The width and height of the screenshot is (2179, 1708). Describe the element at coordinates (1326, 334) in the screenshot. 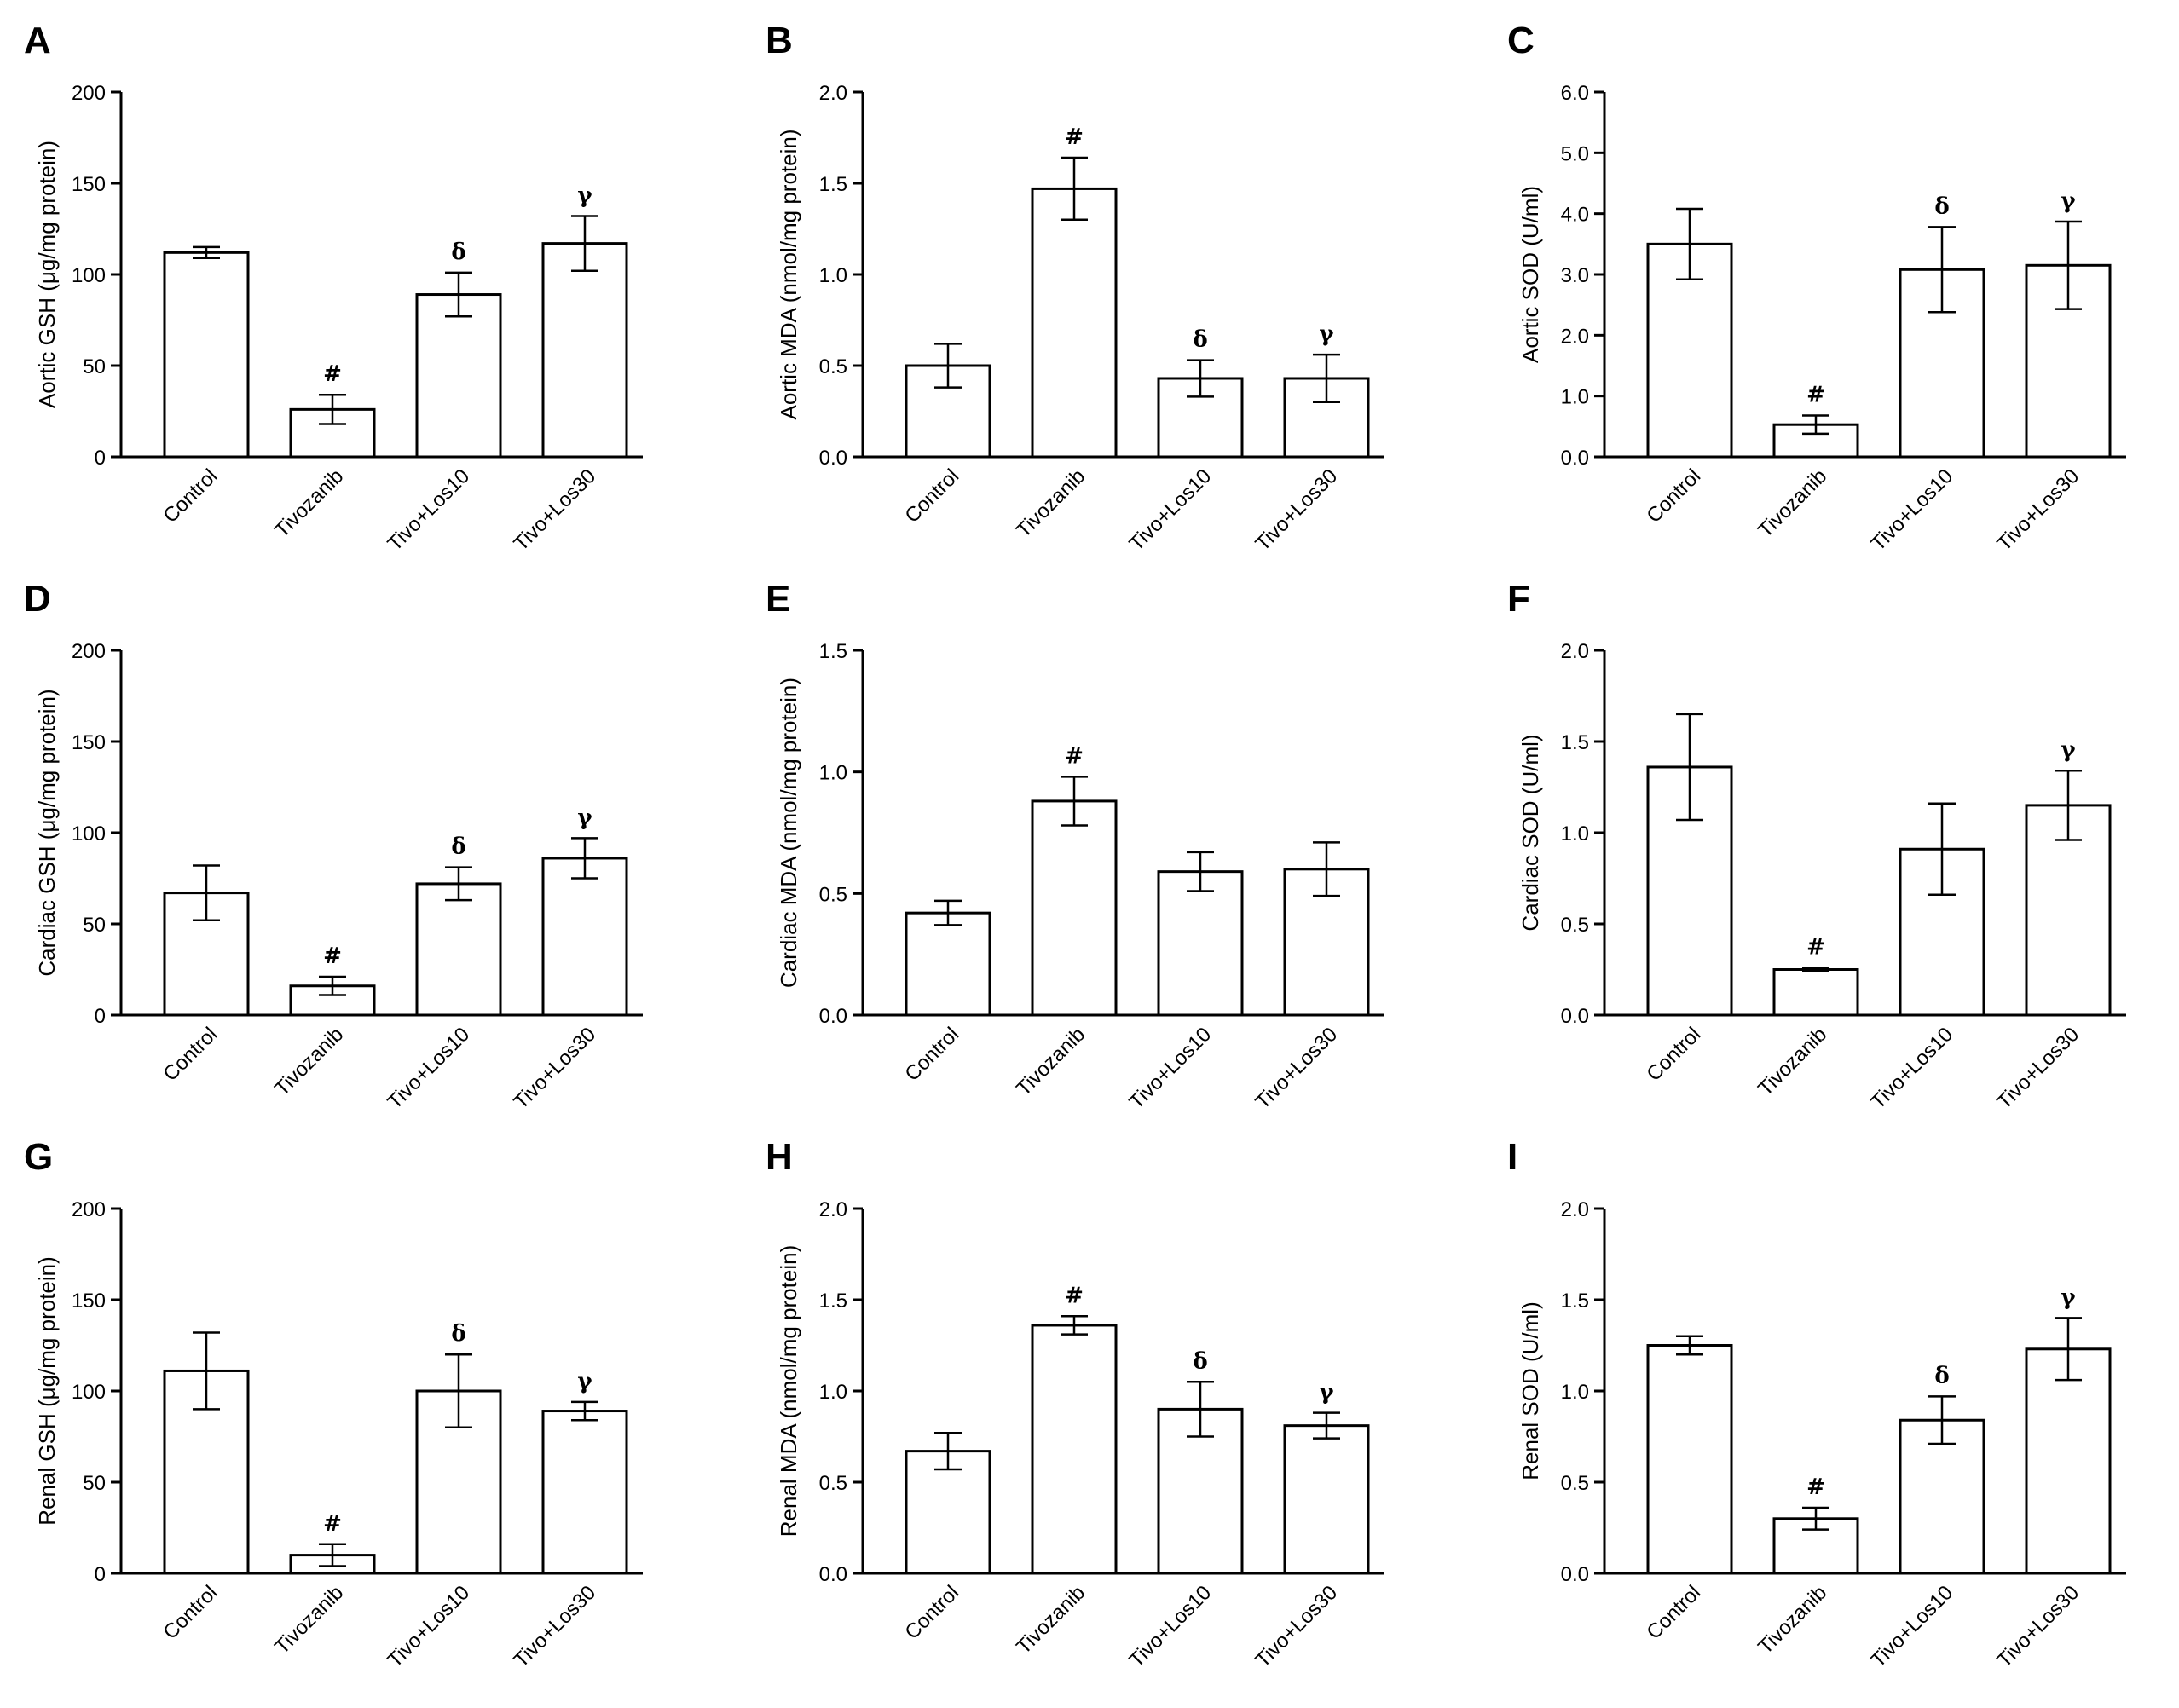

I see `significance-mark-b-4: γ` at that location.